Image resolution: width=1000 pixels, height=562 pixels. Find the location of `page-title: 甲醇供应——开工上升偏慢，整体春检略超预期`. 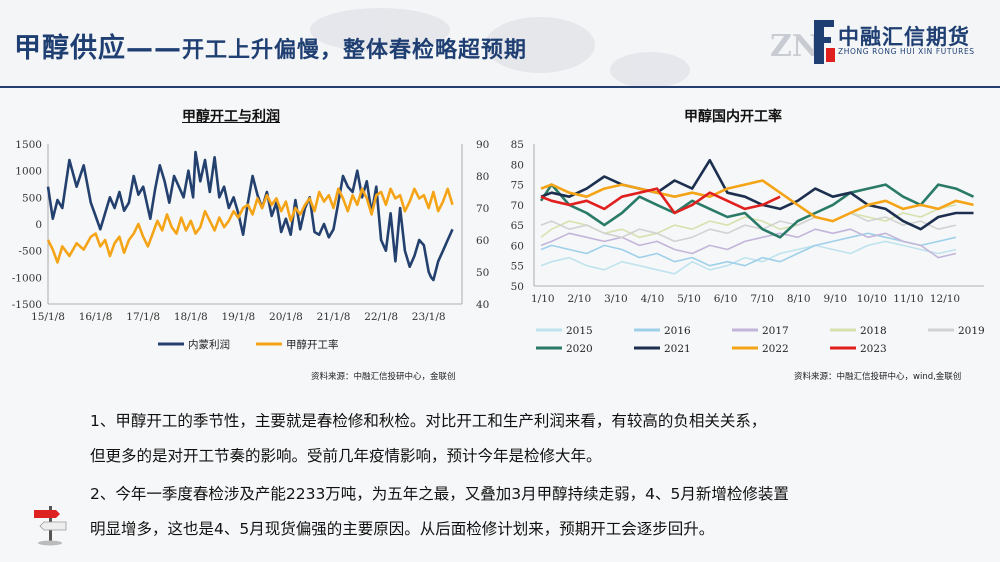

page-title: 甲醇供应——开工上升偏慢，整体春检略超预期 is located at coordinates (270, 45).